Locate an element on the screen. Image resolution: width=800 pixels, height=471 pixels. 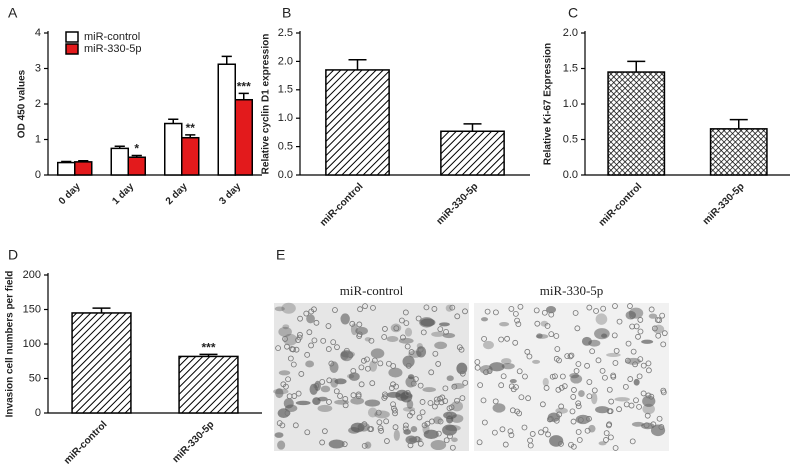
y-tick-label: 0 is located at coordinates (38, 175).